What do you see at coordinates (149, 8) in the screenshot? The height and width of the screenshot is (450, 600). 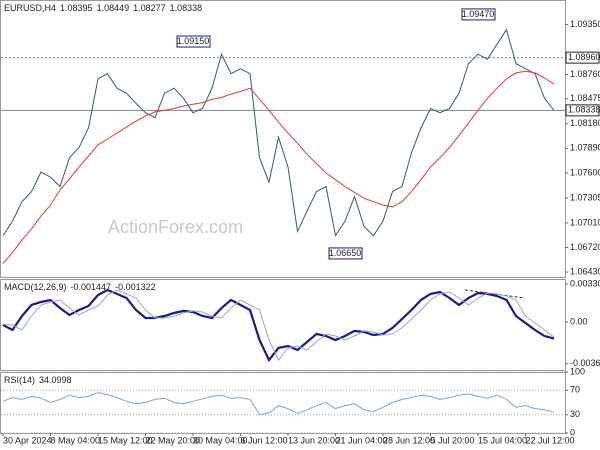 I see `readout: 1.08277` at bounding box center [149, 8].